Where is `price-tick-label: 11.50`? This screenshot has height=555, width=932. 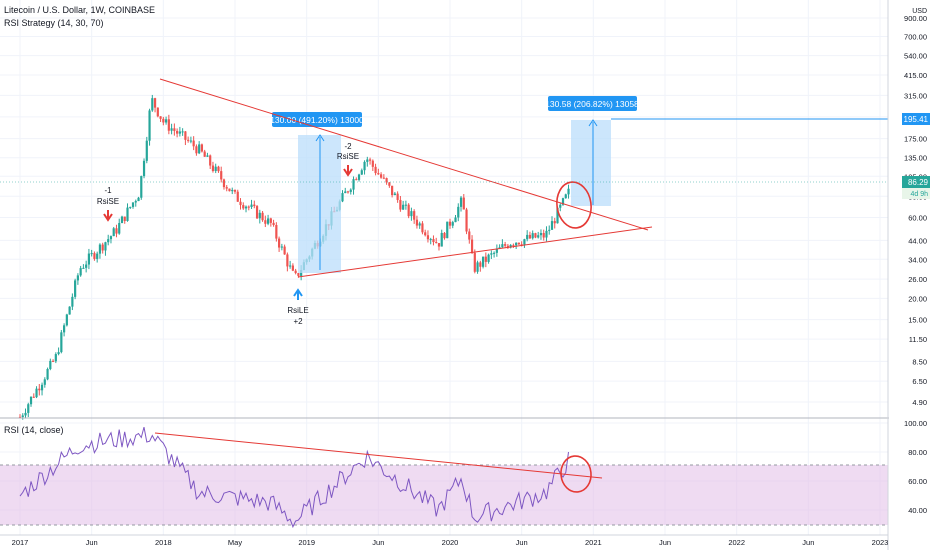
price-tick-label: 11.50 is located at coordinates (918, 339).